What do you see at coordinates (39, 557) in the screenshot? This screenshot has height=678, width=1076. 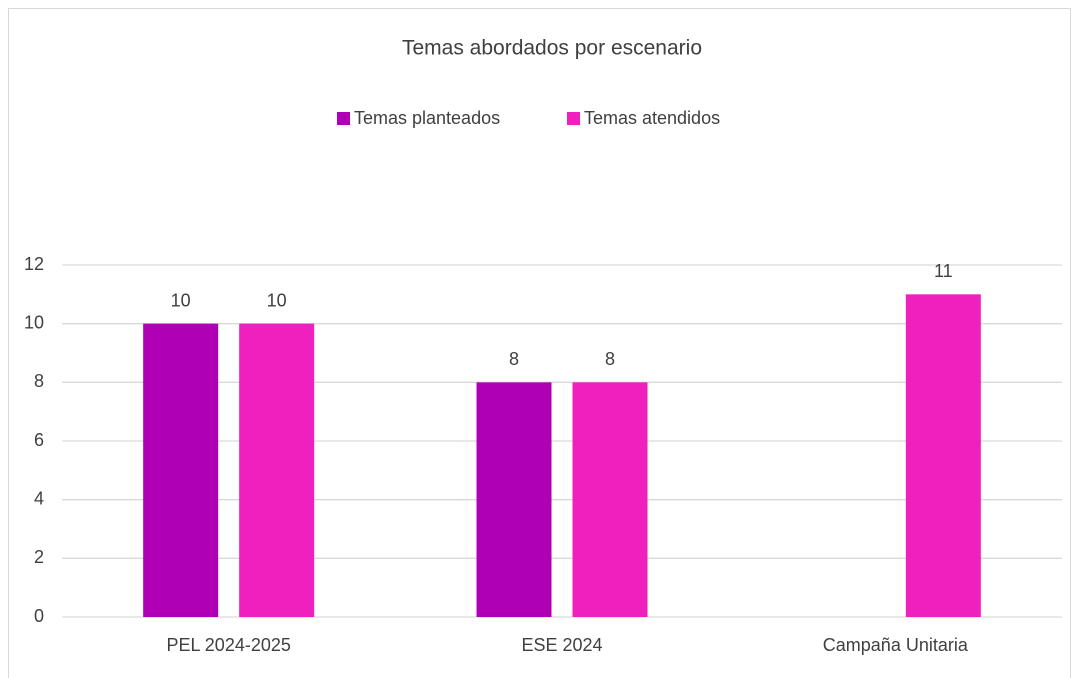 I see `y-tick-label: 2` at bounding box center [39, 557].